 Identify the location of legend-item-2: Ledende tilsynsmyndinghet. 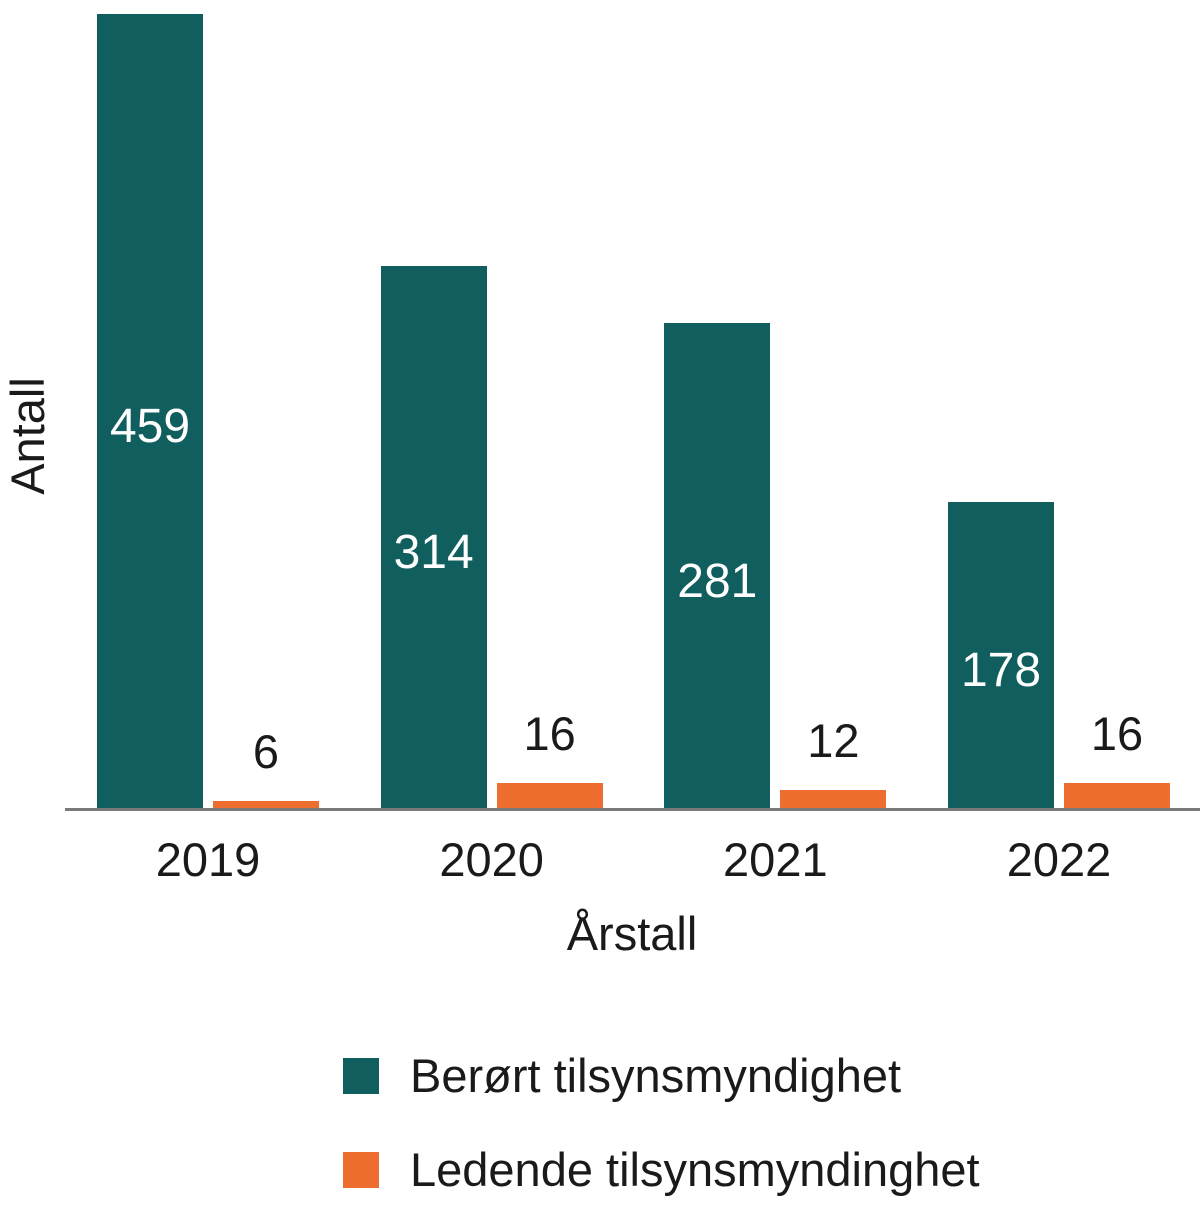
(661, 1169).